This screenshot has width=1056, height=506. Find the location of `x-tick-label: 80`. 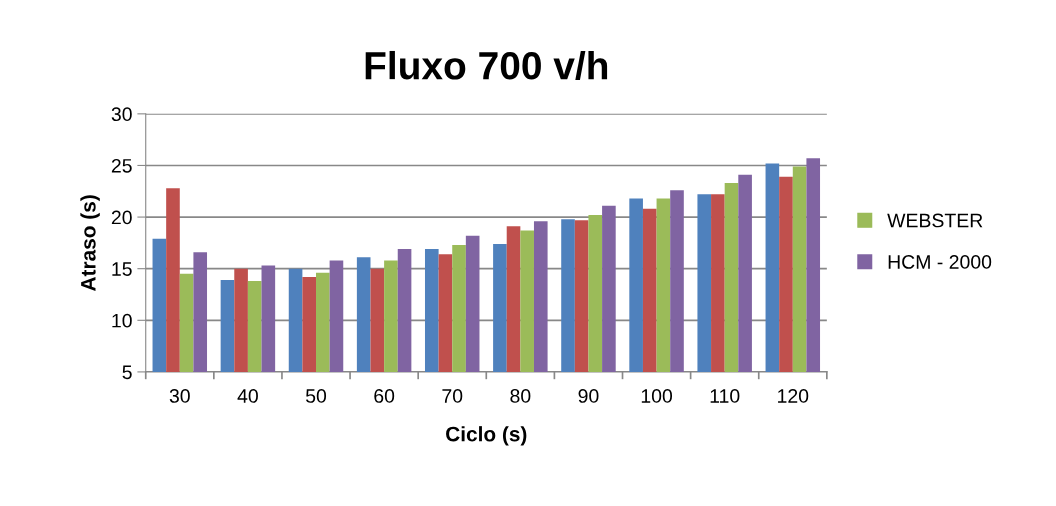

x-tick-label: 80 is located at coordinates (520, 396).